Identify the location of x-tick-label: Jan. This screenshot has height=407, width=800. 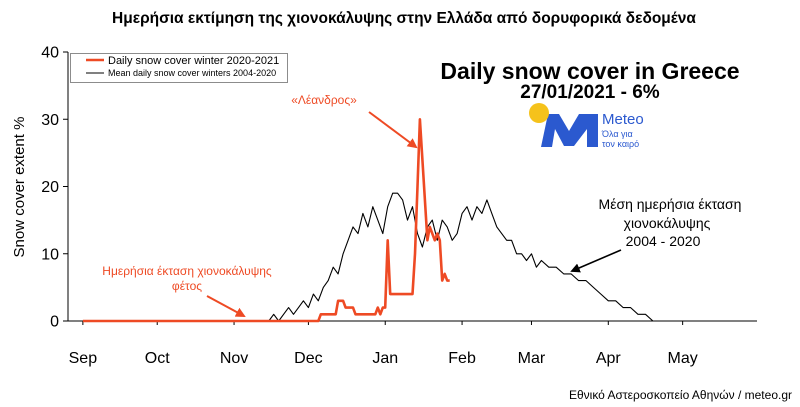
(385, 358).